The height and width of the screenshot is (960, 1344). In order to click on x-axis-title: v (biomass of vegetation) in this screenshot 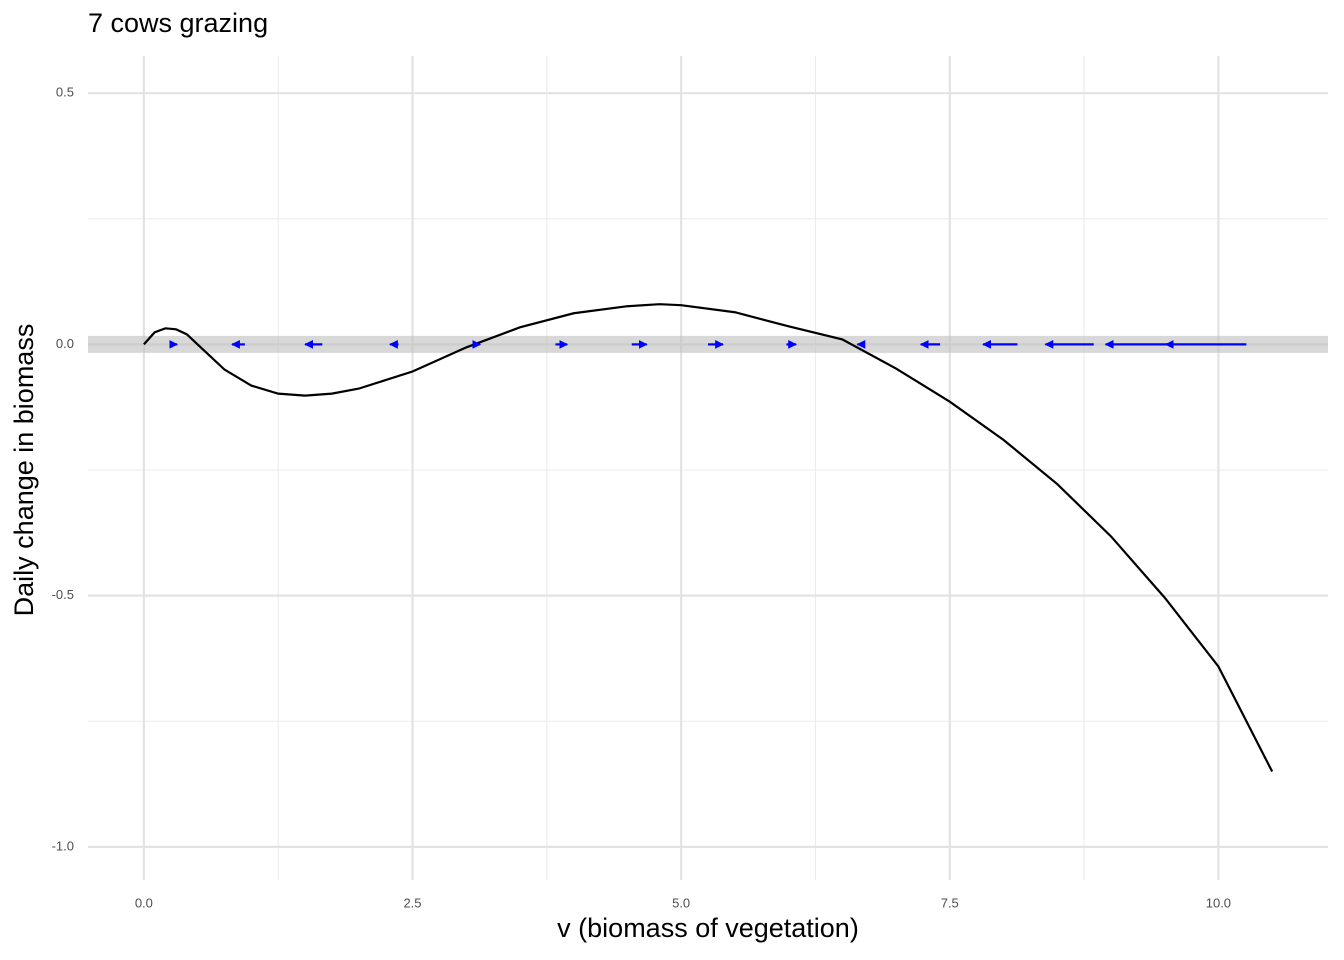, I will do `click(708, 928)`.